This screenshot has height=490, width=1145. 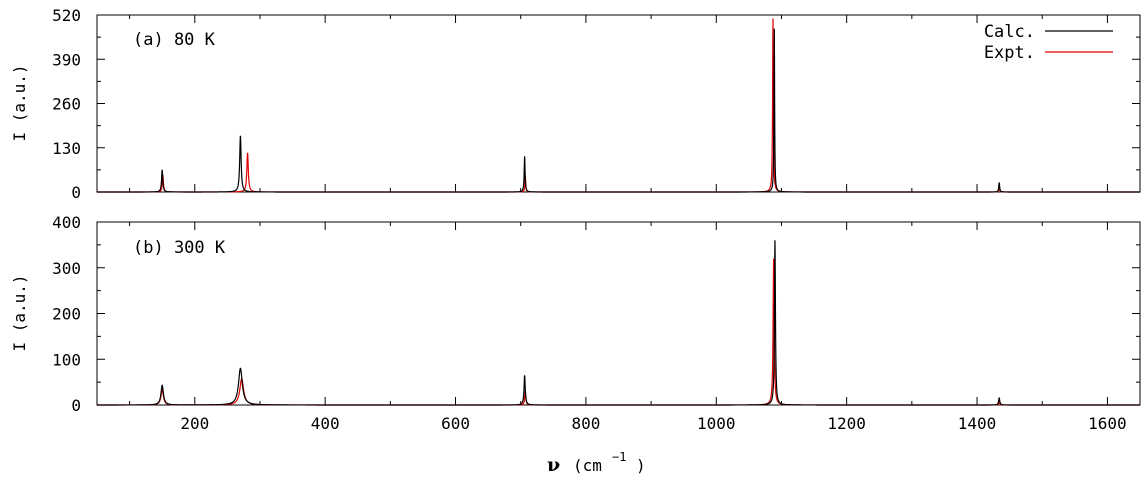 What do you see at coordinates (66, 359) in the screenshot?
I see `panel-b-y-tick-label: 100` at bounding box center [66, 359].